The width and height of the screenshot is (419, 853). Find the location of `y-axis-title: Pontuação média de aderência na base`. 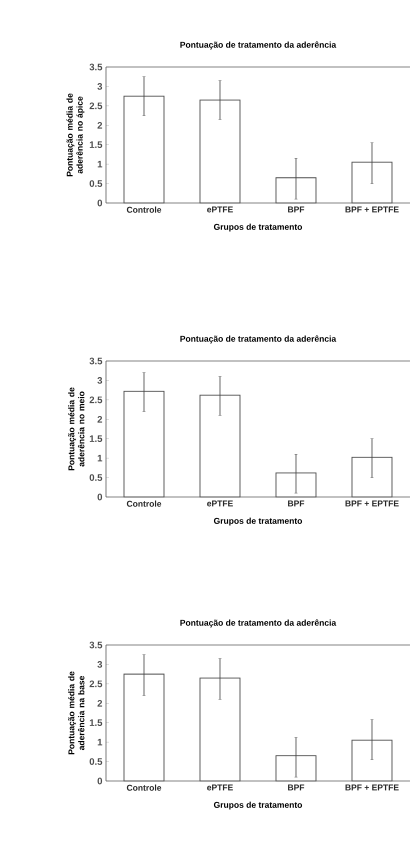

y-axis-title: Pontuação média de aderência na base is located at coordinates (76, 712).